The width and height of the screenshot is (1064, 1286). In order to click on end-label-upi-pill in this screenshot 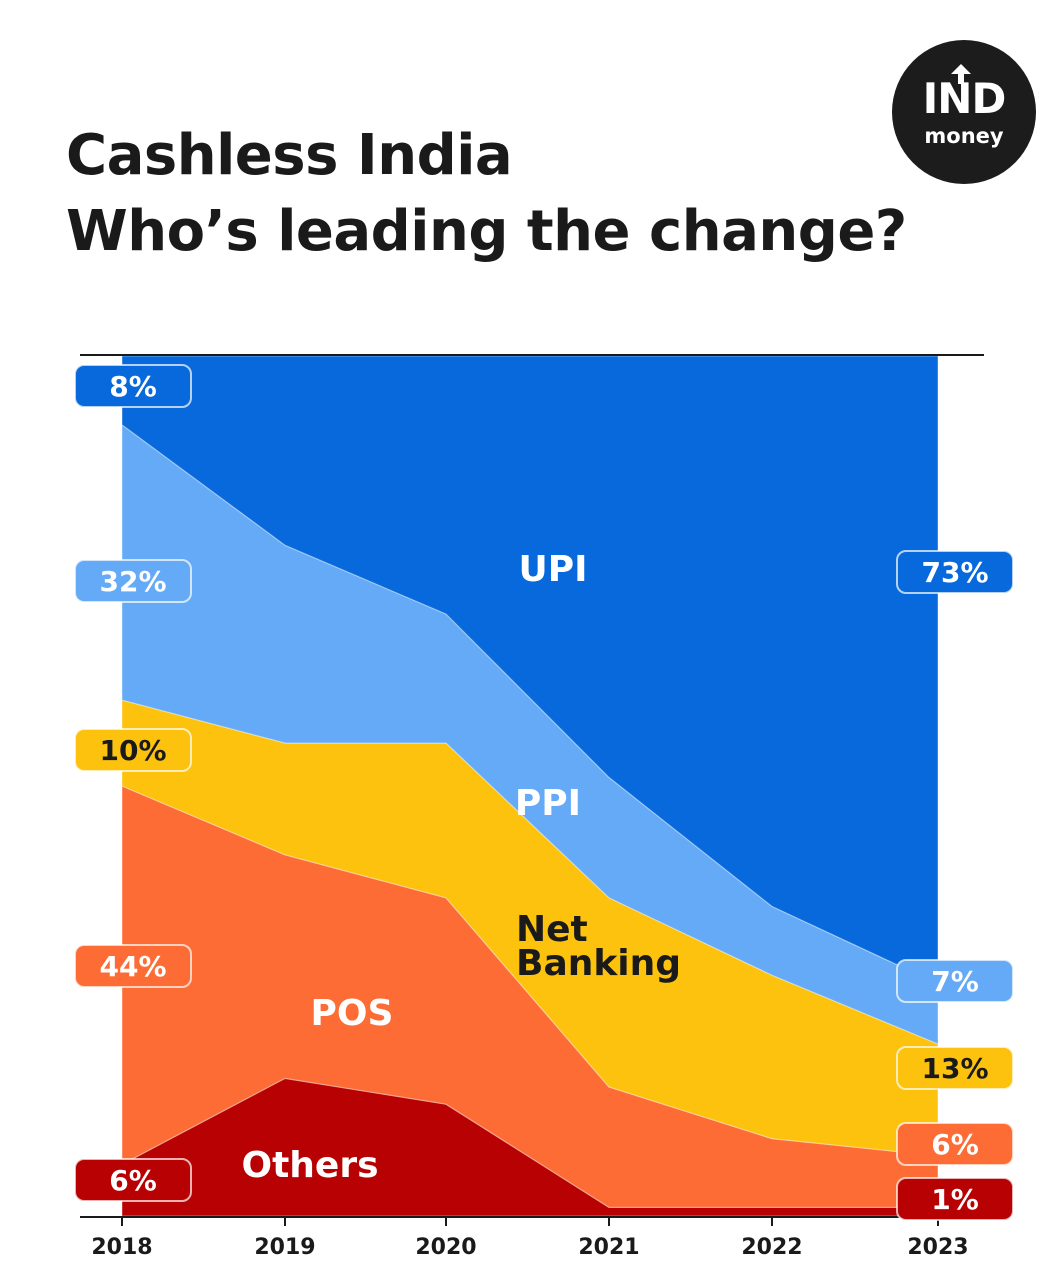, I will do `click(955, 572)`.